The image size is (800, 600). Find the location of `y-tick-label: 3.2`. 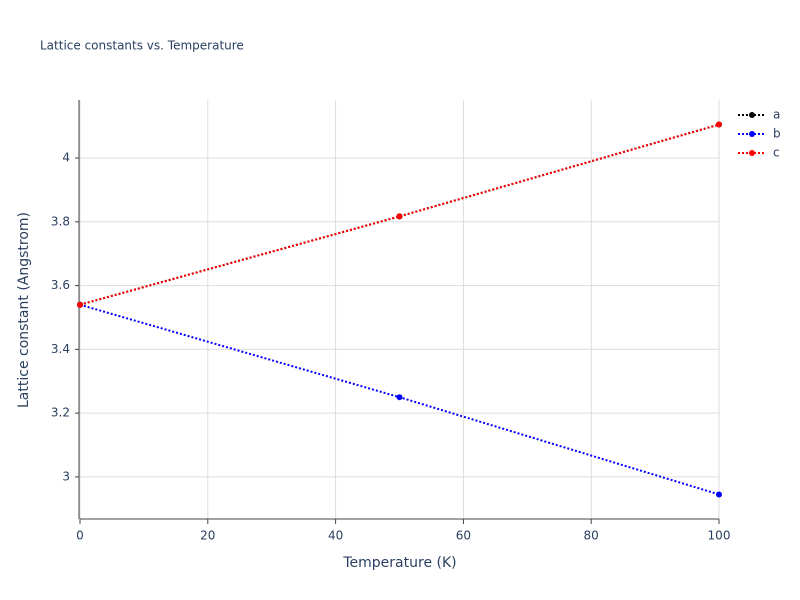

y-tick-label: 3.2 is located at coordinates (60, 413).